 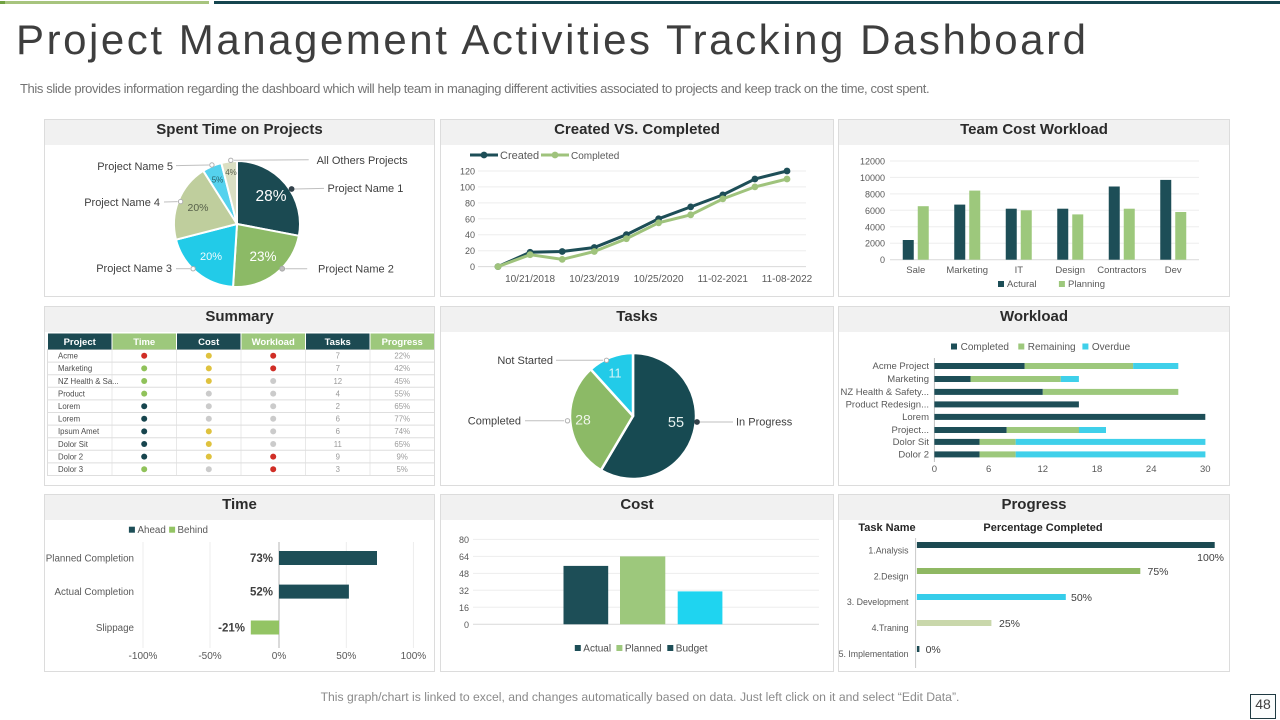 What do you see at coordinates (470, 235) in the screenshot?
I see `svg-text: 40` at bounding box center [470, 235].